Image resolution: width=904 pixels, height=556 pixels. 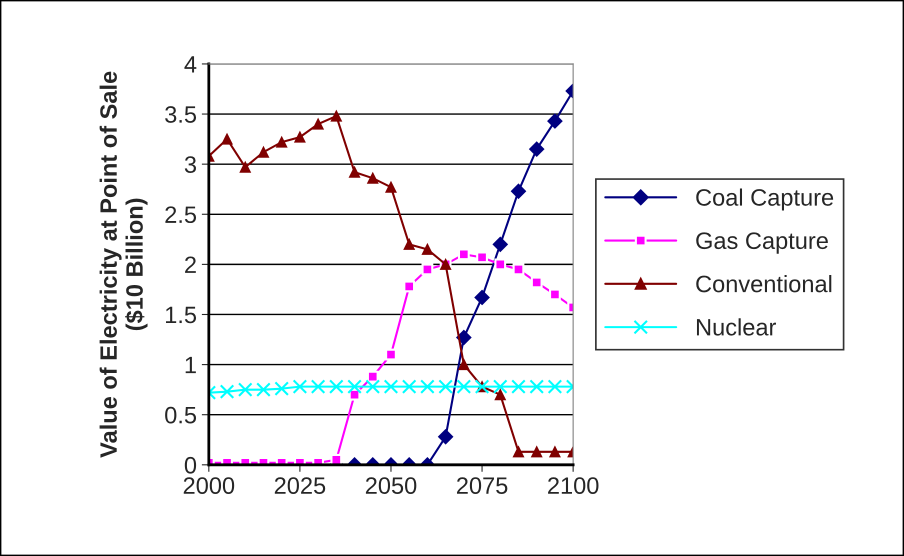 What do you see at coordinates (209, 485) in the screenshot?
I see `x-tick-label: 2000` at bounding box center [209, 485].